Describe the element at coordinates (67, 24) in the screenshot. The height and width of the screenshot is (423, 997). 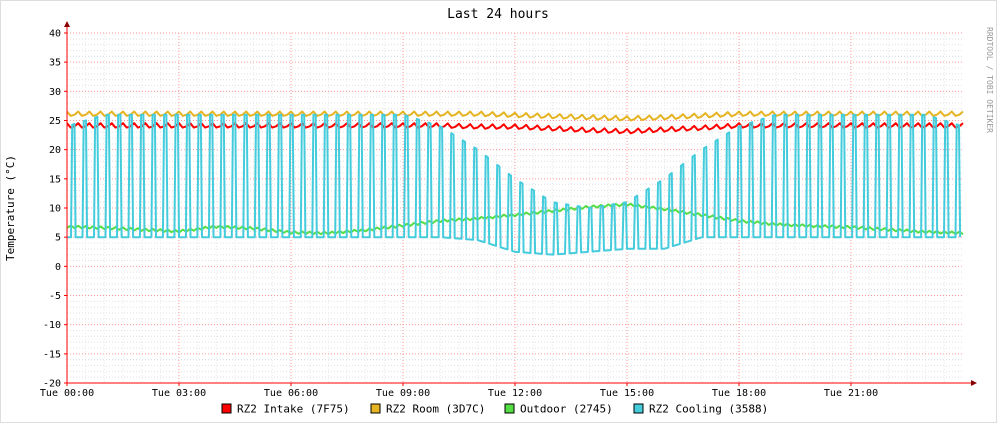
I see `y-axis-arrow` at that location.